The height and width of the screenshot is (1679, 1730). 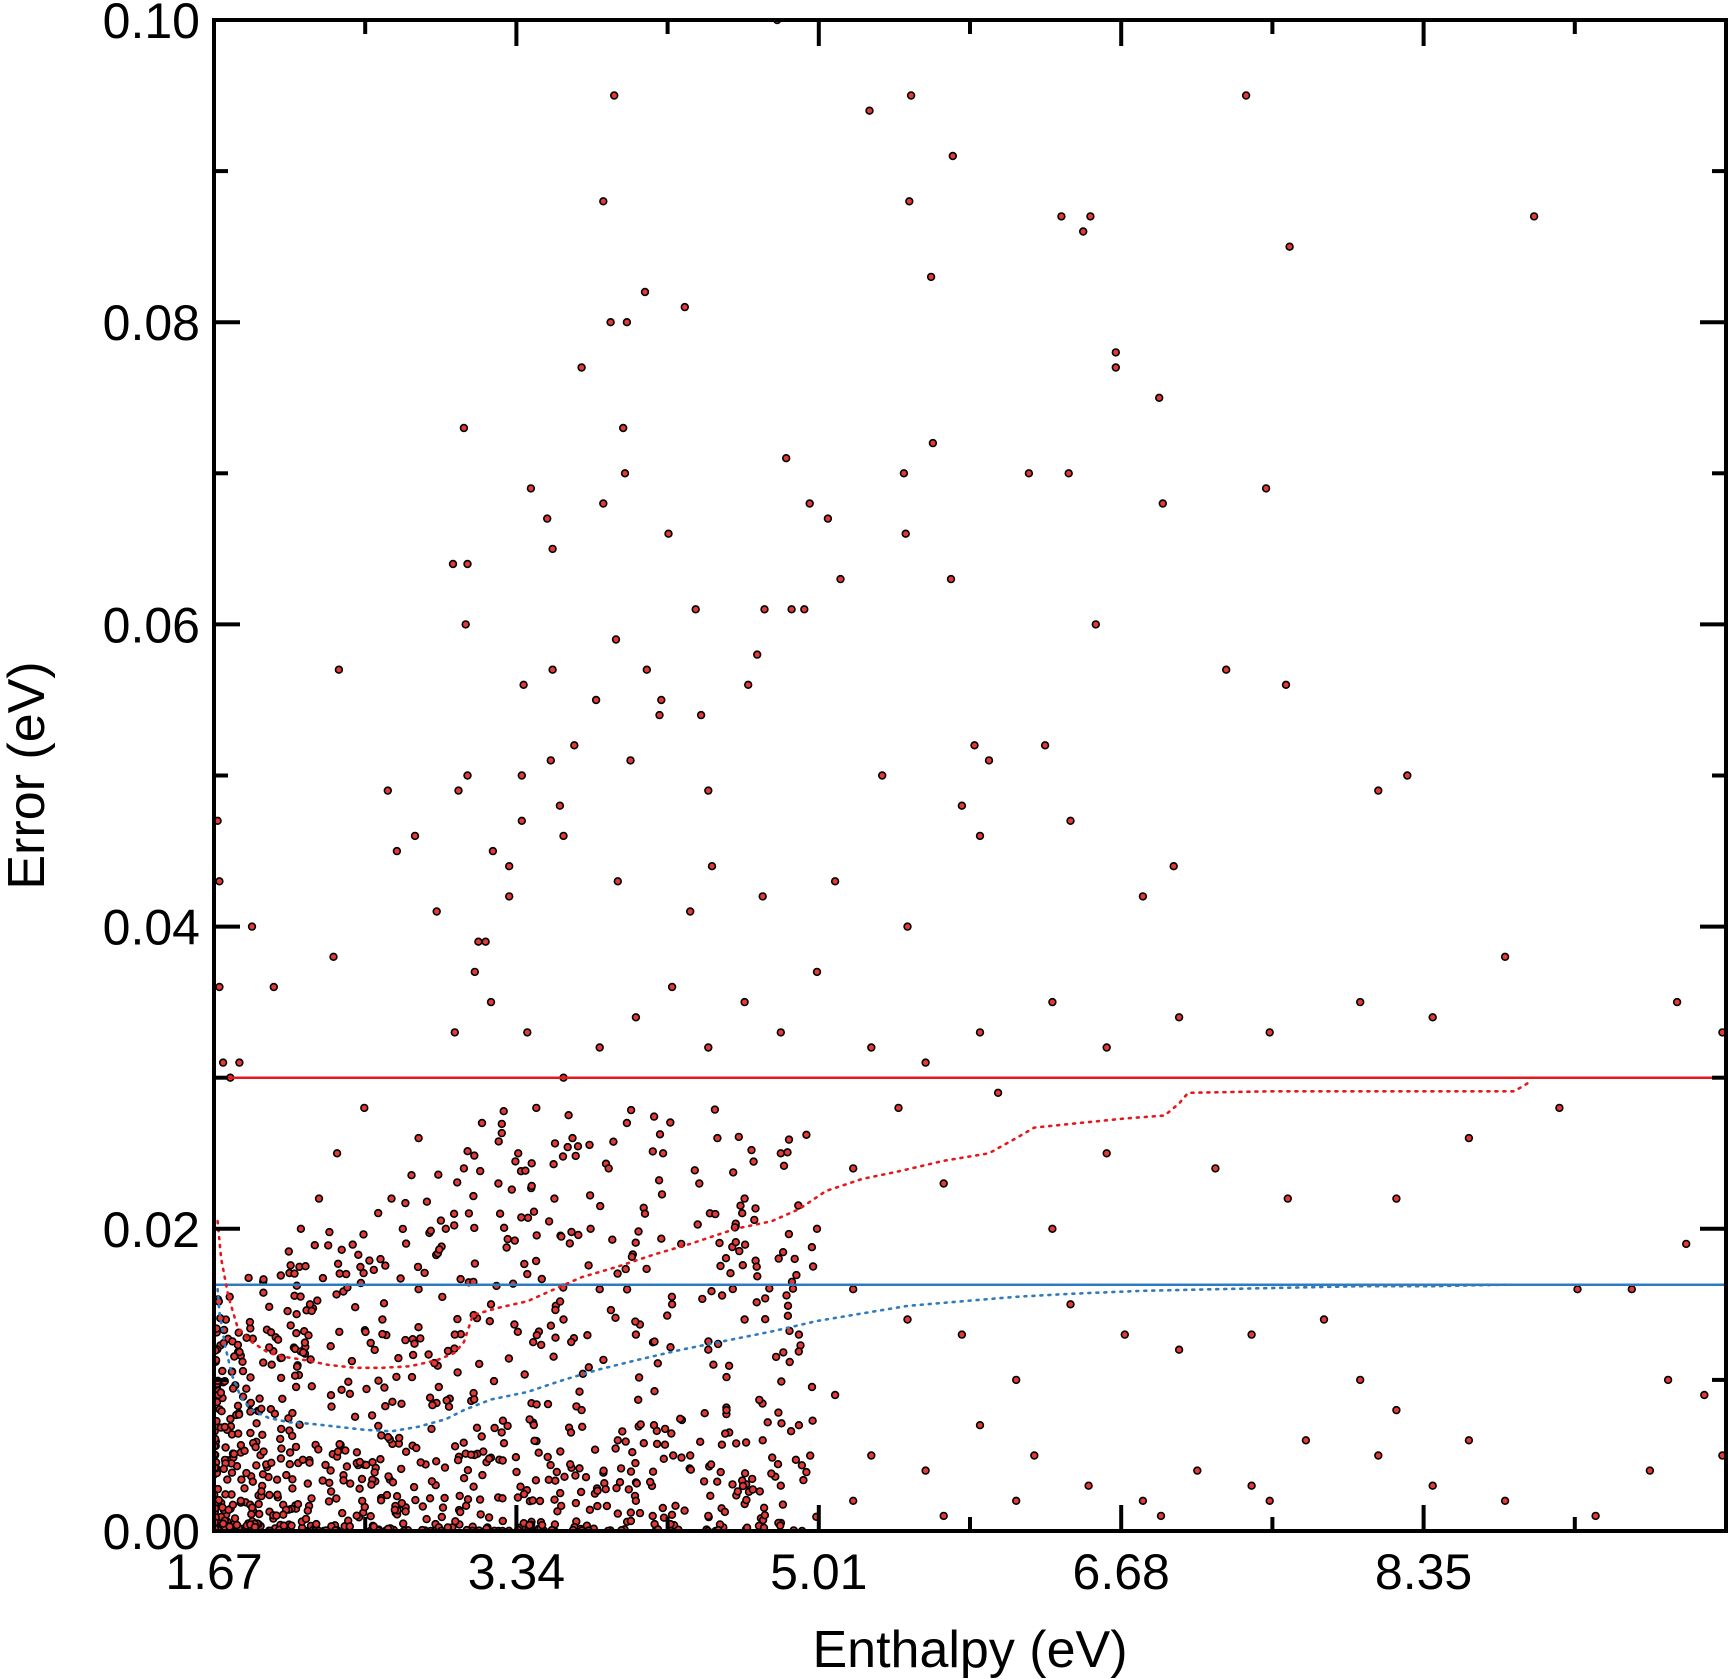 I want to click on y-tick-label: 0.06, so click(x=151, y=625).